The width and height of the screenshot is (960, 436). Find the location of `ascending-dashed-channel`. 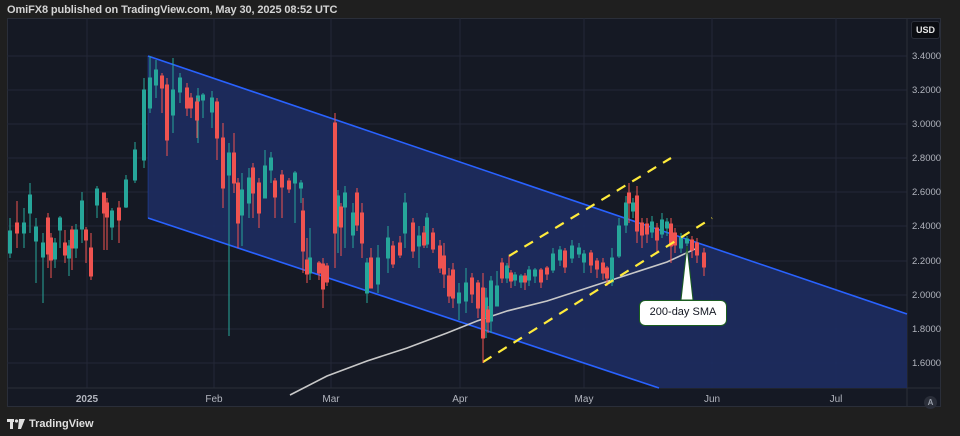

ascending-dashed-channel is located at coordinates (597, 260).